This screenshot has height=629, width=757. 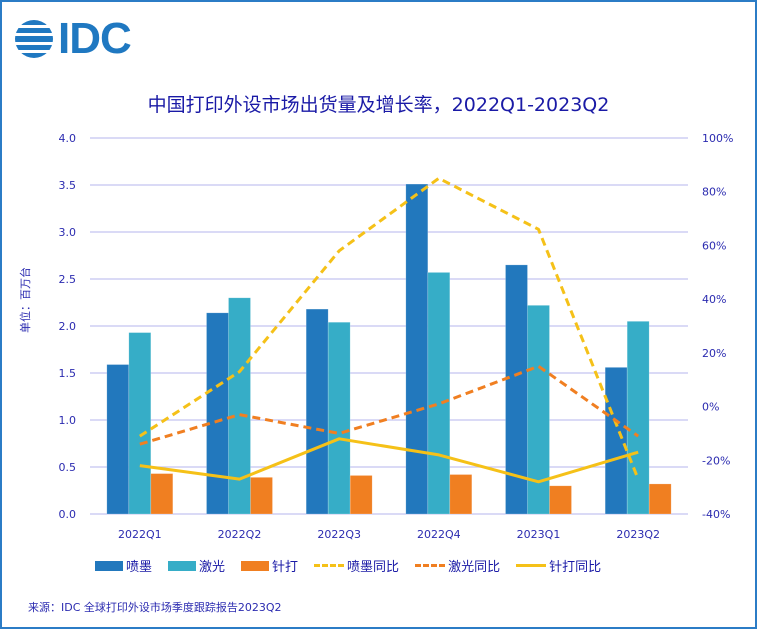 What do you see at coordinates (240, 534) in the screenshot?
I see `x-tick-label: 2022Q2` at bounding box center [240, 534].